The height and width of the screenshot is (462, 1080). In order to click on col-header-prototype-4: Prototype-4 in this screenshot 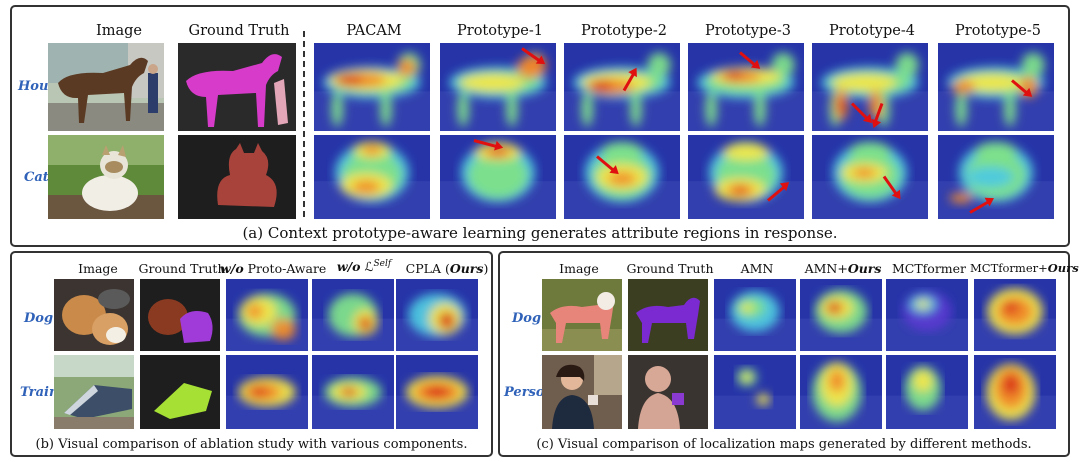, I will do `click(872, 31)`.